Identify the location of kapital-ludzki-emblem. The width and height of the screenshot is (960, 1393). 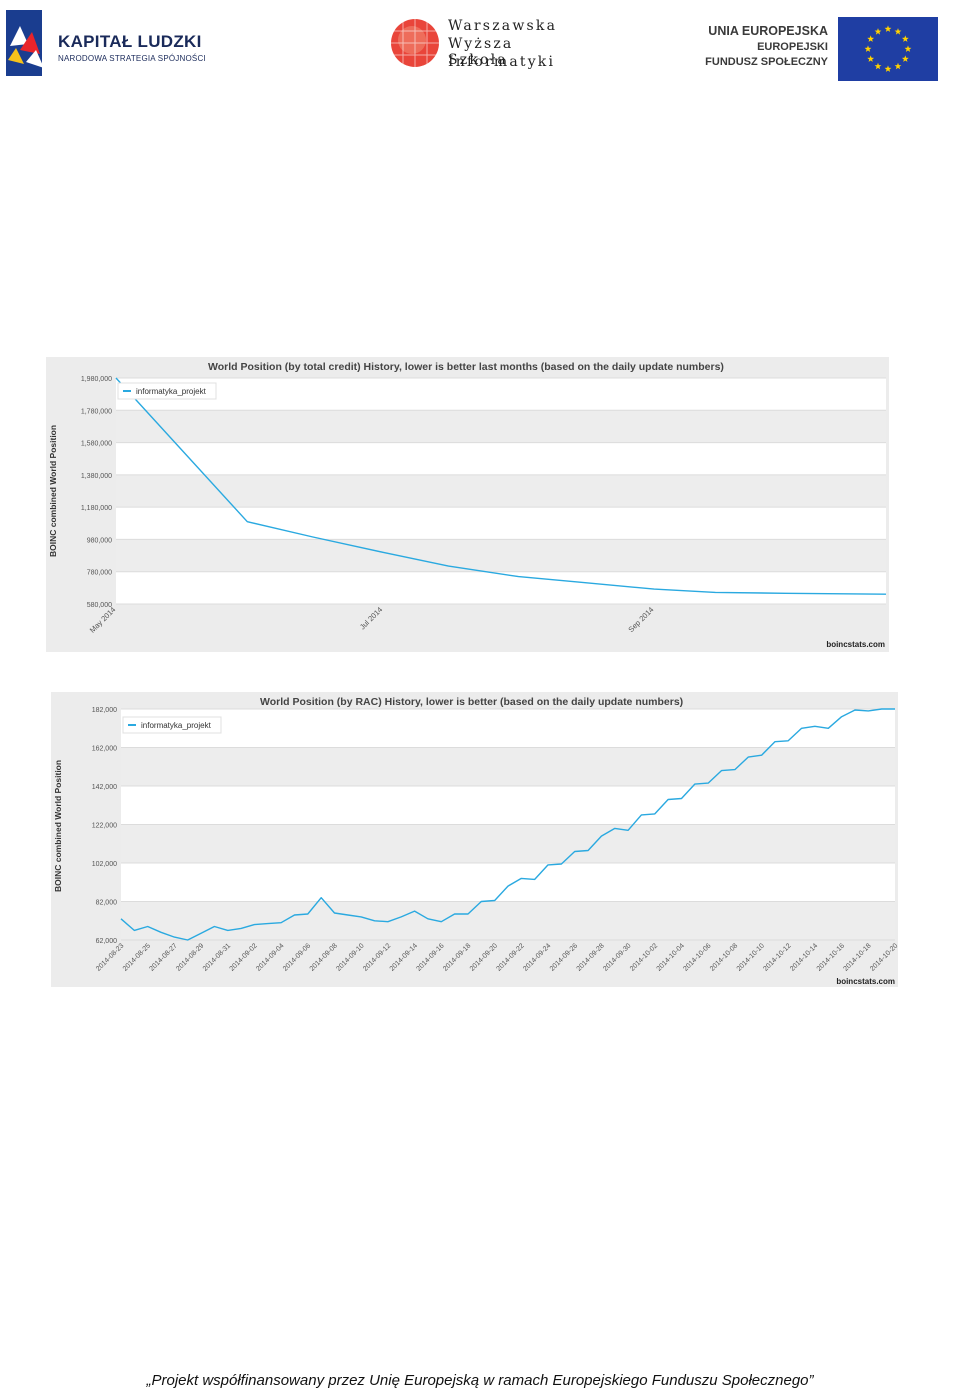
(25, 43).